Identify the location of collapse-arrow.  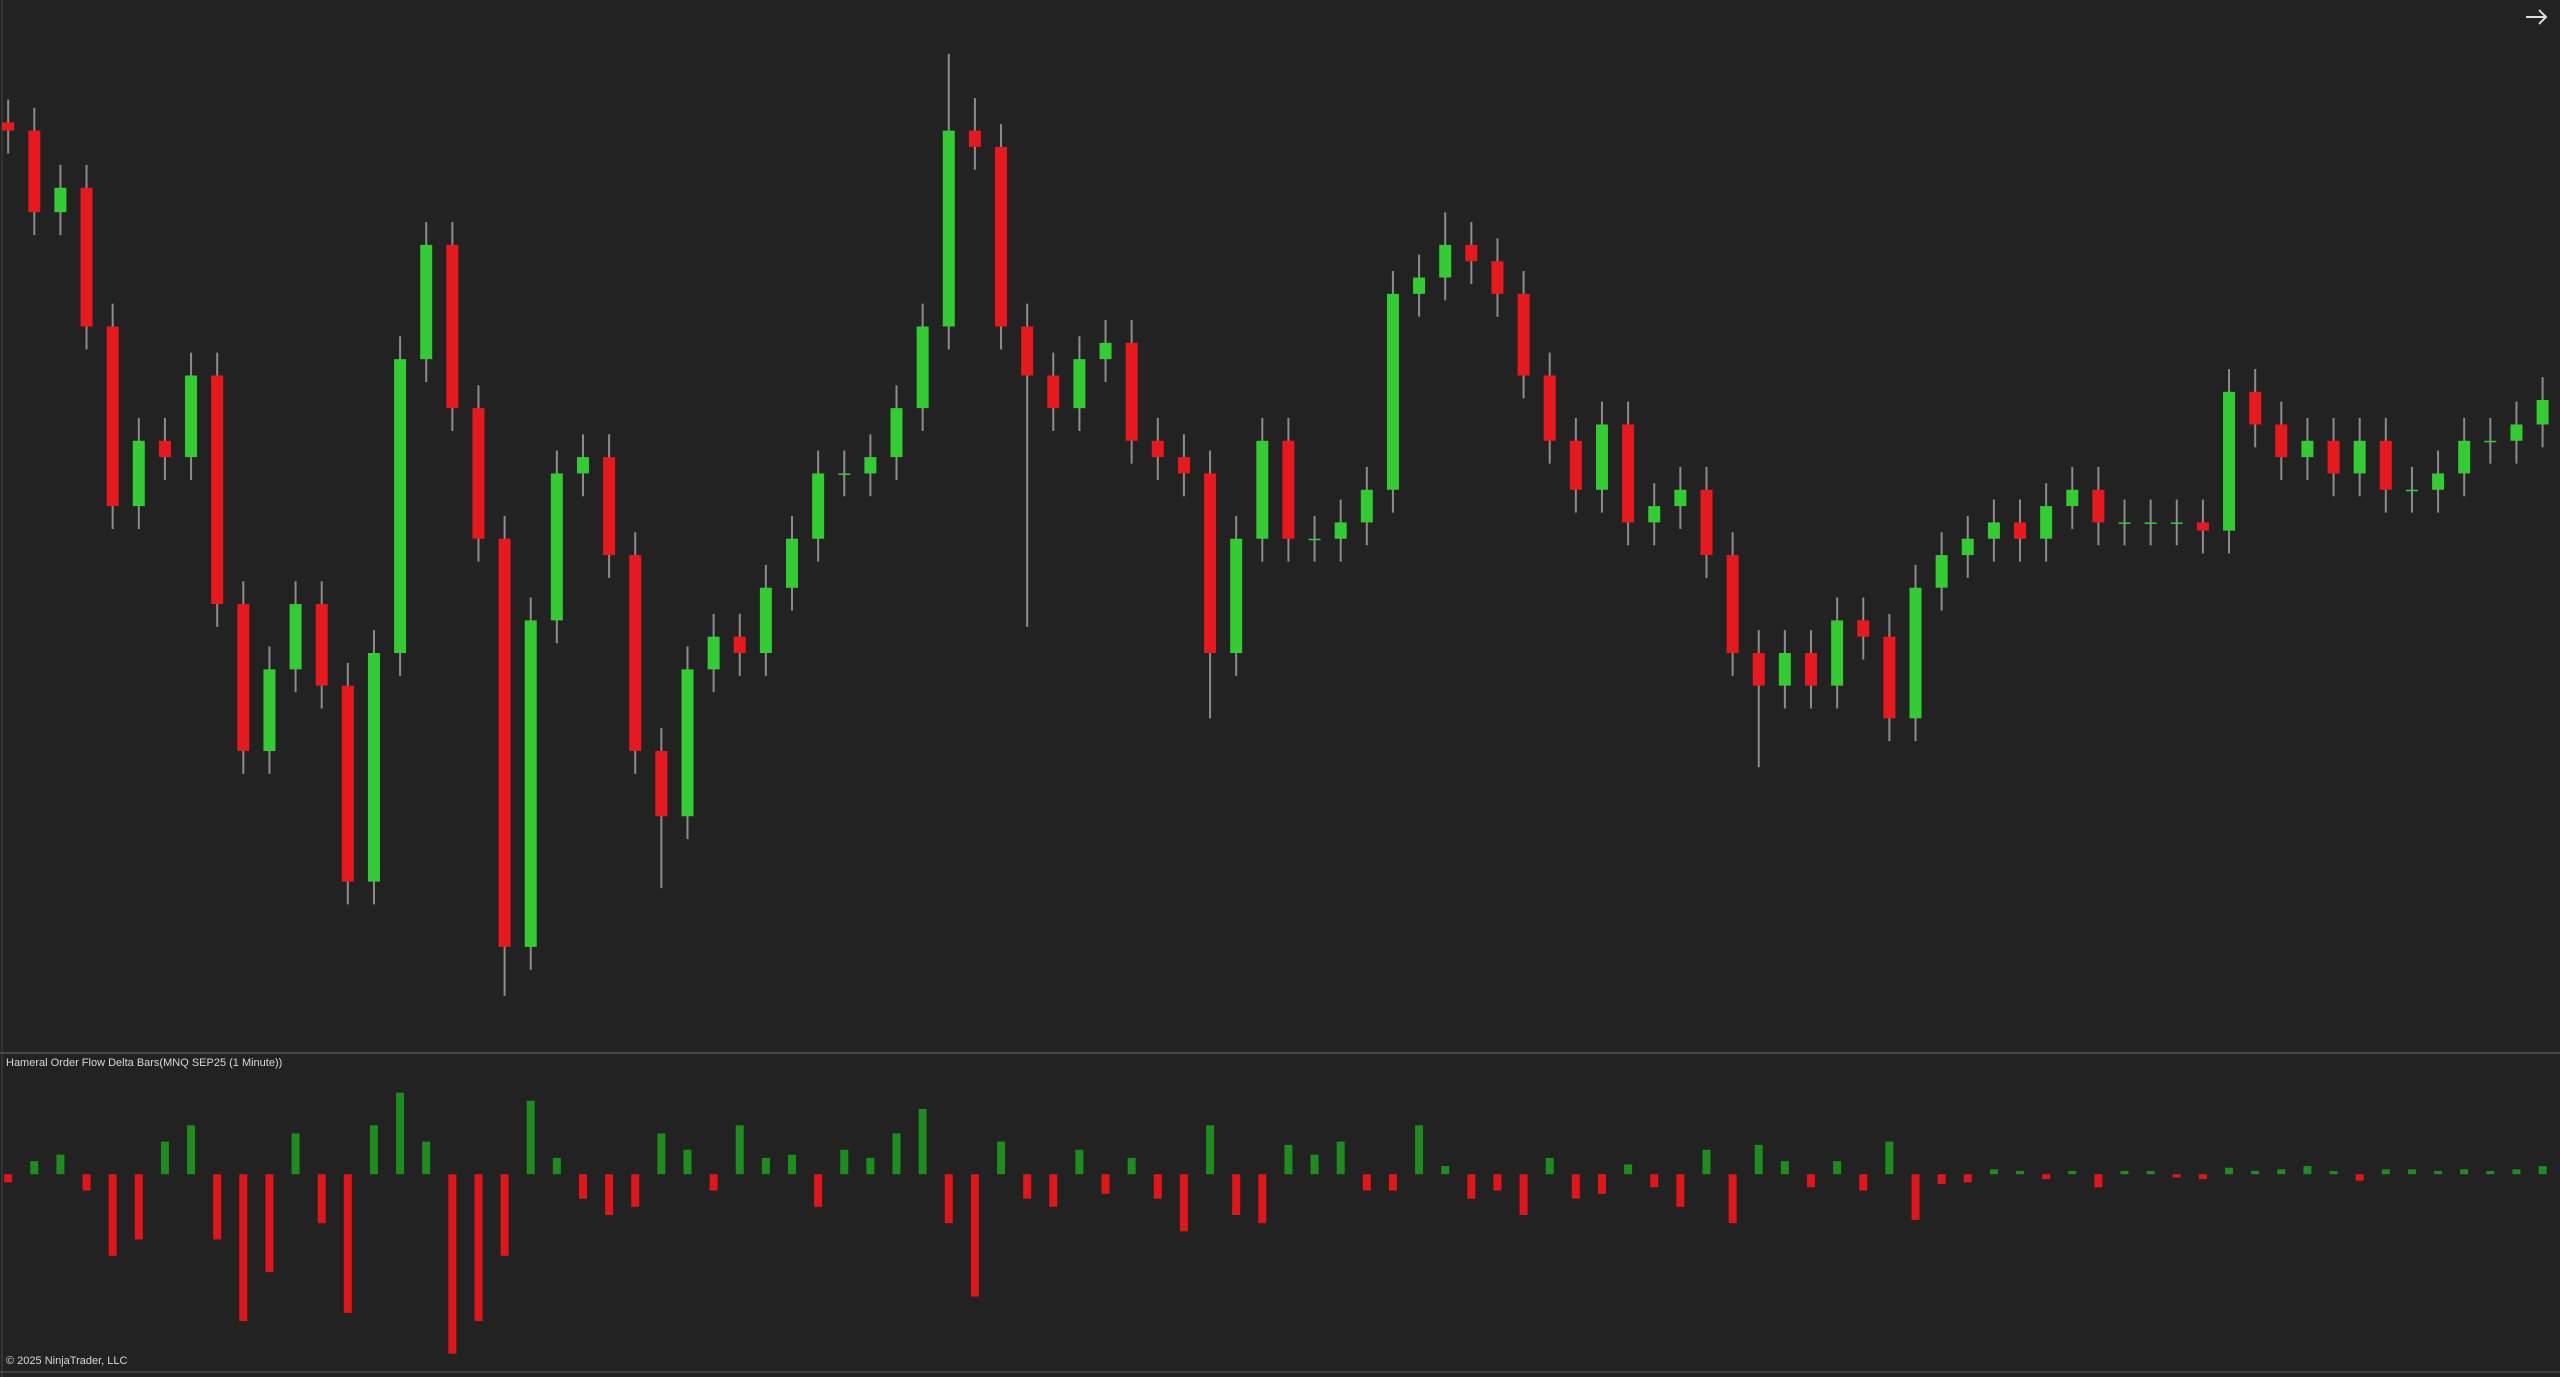
(2537, 17).